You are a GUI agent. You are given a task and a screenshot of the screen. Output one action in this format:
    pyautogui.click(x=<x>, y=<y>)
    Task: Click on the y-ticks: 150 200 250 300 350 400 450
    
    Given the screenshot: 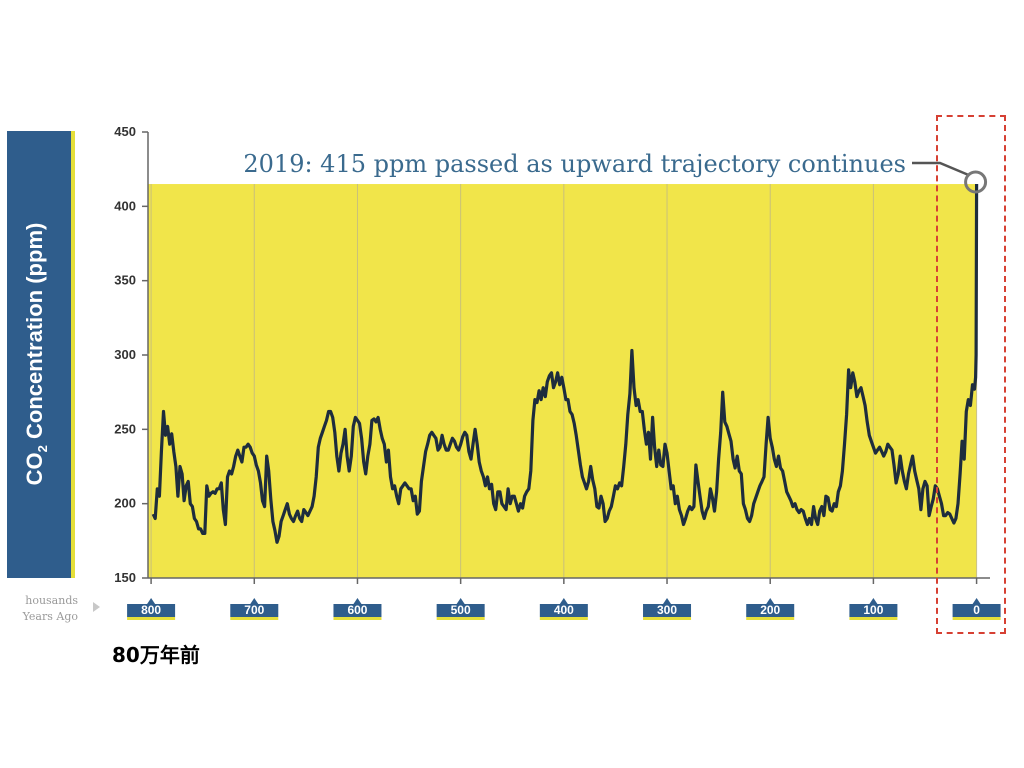 What is the action you would take?
    pyautogui.click(x=131, y=354)
    